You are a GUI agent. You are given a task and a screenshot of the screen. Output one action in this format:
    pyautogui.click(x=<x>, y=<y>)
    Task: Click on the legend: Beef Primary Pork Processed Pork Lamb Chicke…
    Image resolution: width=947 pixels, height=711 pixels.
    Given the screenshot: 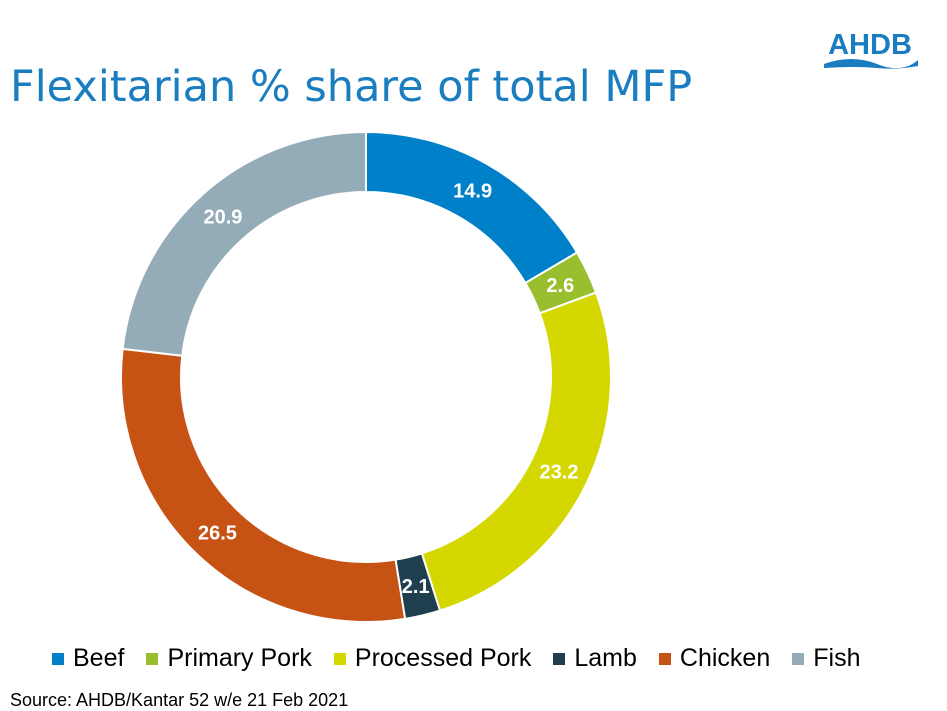 What is the action you would take?
    pyautogui.click(x=467, y=658)
    